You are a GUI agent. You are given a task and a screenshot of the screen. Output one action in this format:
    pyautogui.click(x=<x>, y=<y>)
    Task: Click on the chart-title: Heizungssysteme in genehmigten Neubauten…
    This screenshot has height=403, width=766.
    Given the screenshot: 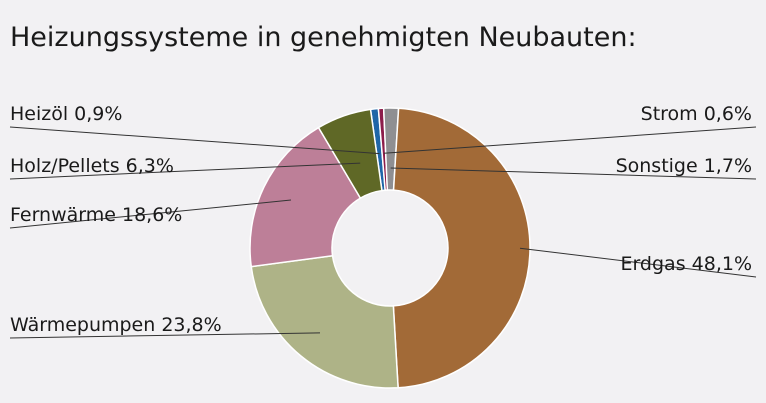 What is the action you would take?
    pyautogui.click(x=323, y=37)
    